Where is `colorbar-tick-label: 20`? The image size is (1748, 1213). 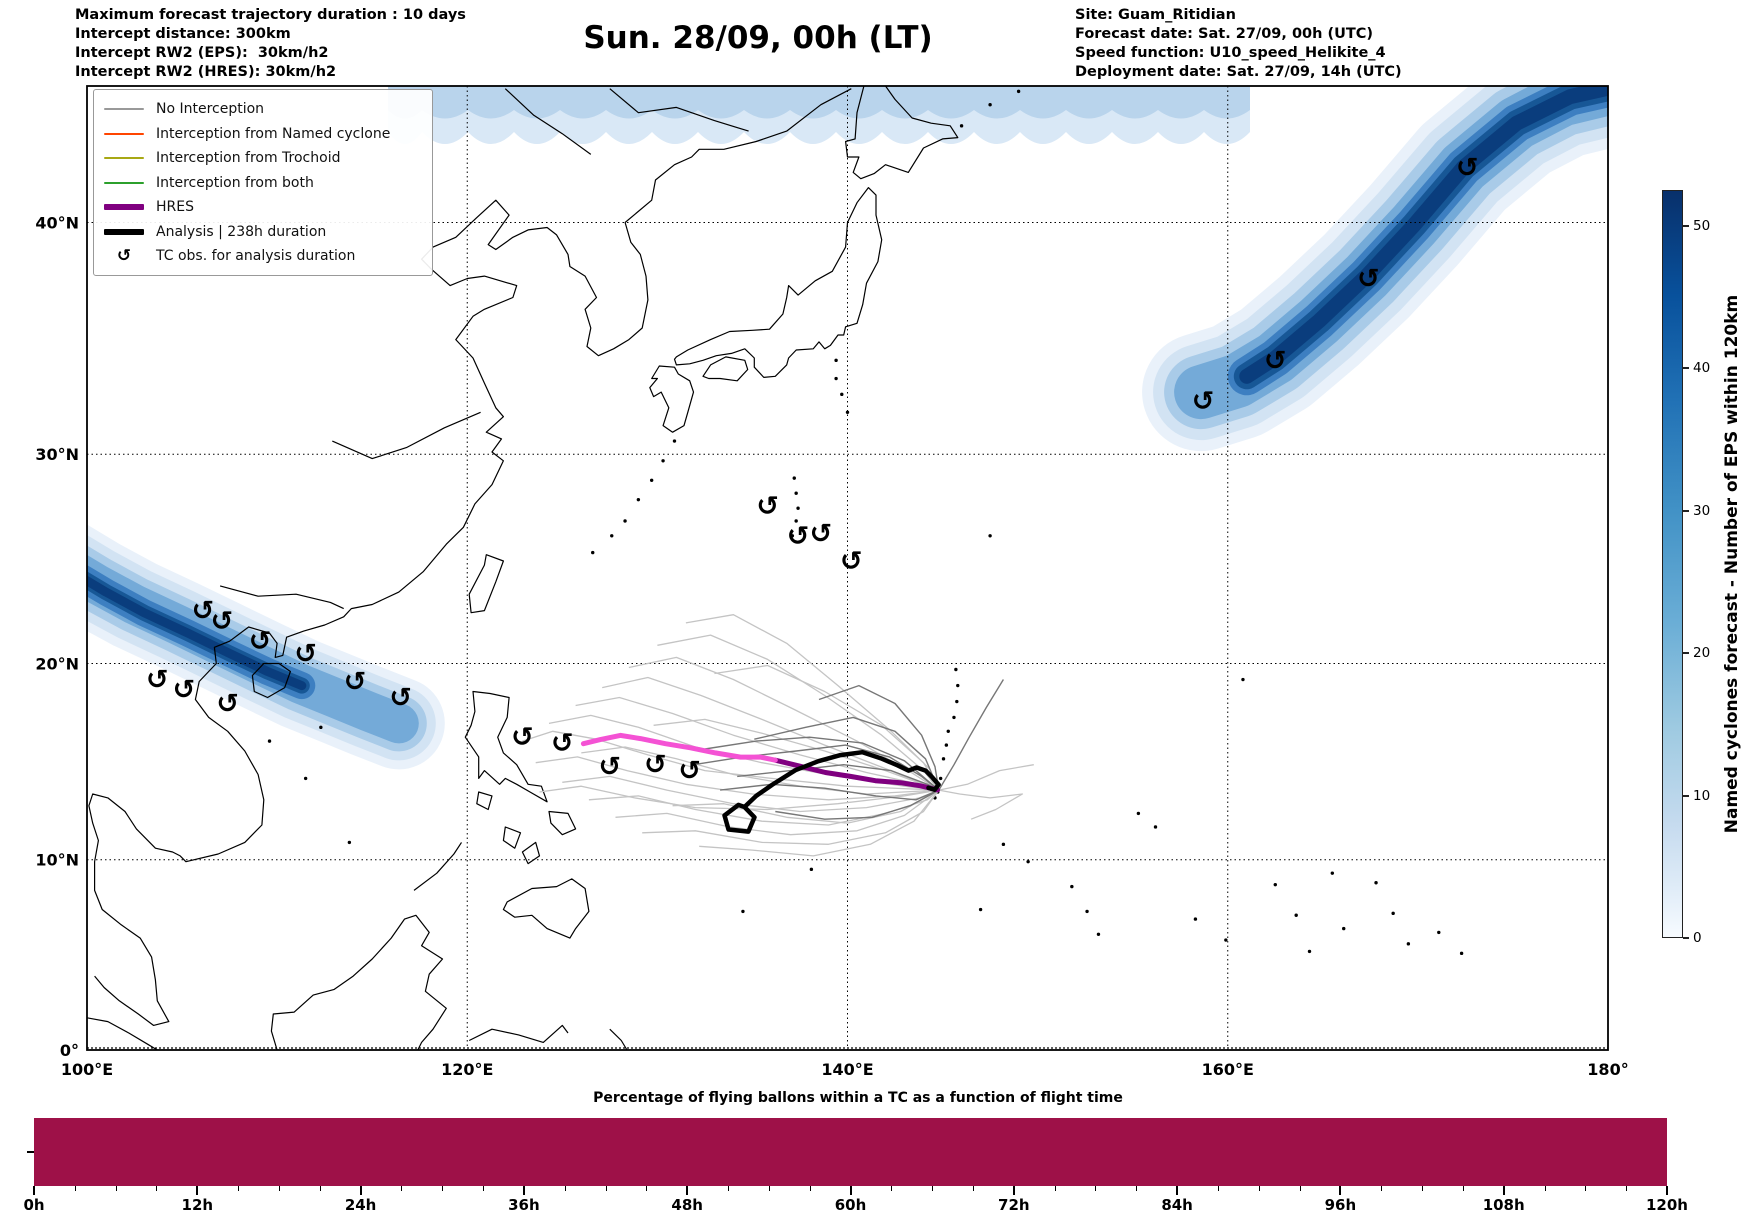 colorbar-tick-label: 20 is located at coordinates (1702, 653).